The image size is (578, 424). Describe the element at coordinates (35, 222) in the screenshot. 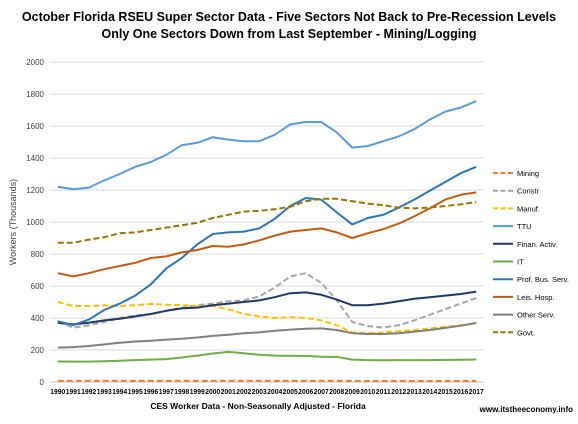

I see `y-tick-label: 1000` at that location.